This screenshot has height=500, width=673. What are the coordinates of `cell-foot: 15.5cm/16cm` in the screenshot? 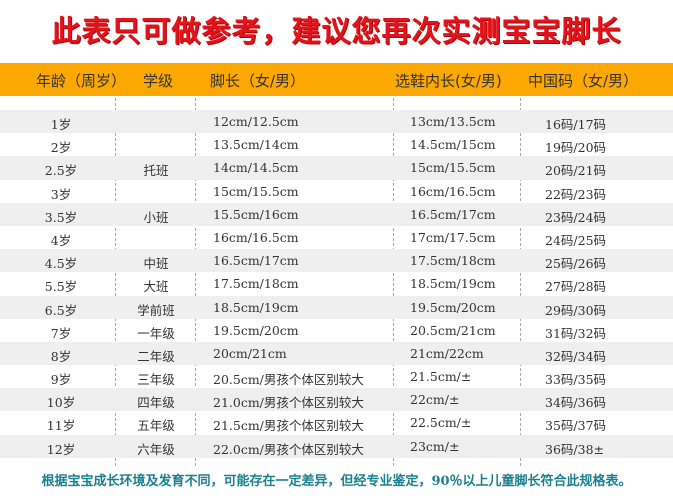 It's located at (256, 214).